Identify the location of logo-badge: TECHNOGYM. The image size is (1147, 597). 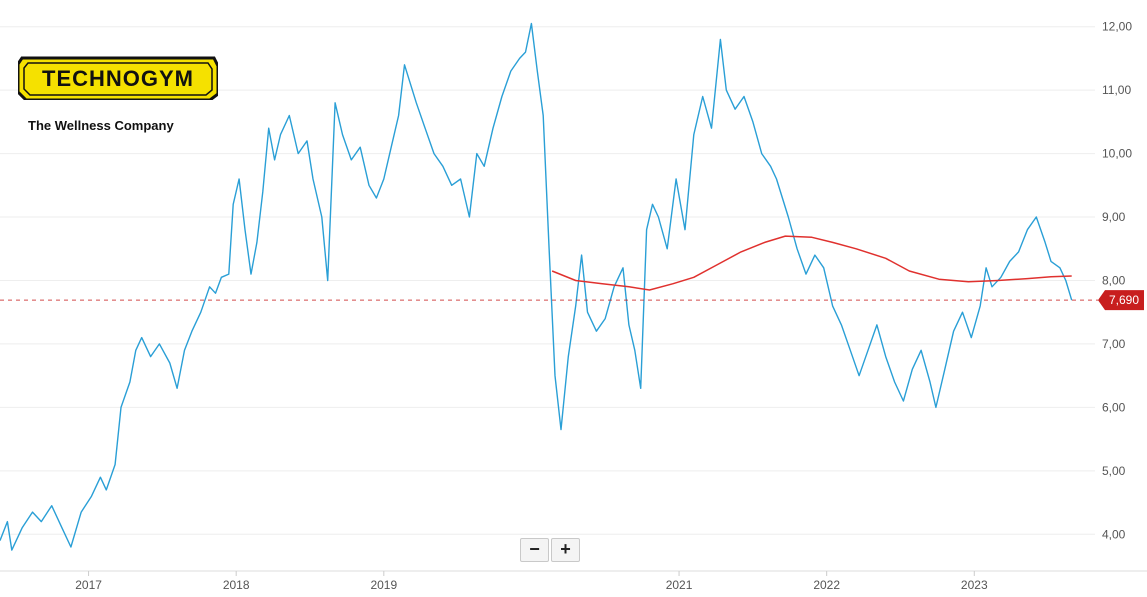
(118, 78).